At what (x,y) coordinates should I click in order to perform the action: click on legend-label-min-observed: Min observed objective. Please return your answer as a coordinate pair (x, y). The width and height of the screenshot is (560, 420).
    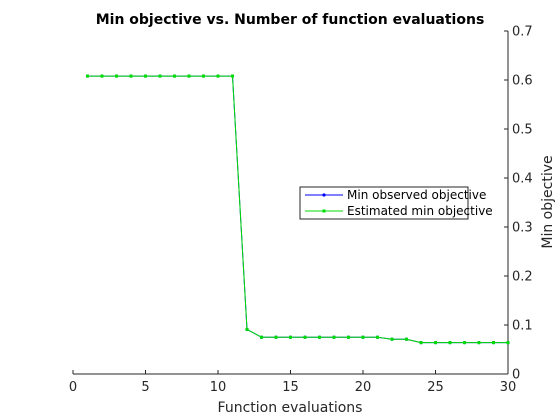
    Looking at the image, I should click on (416, 195).